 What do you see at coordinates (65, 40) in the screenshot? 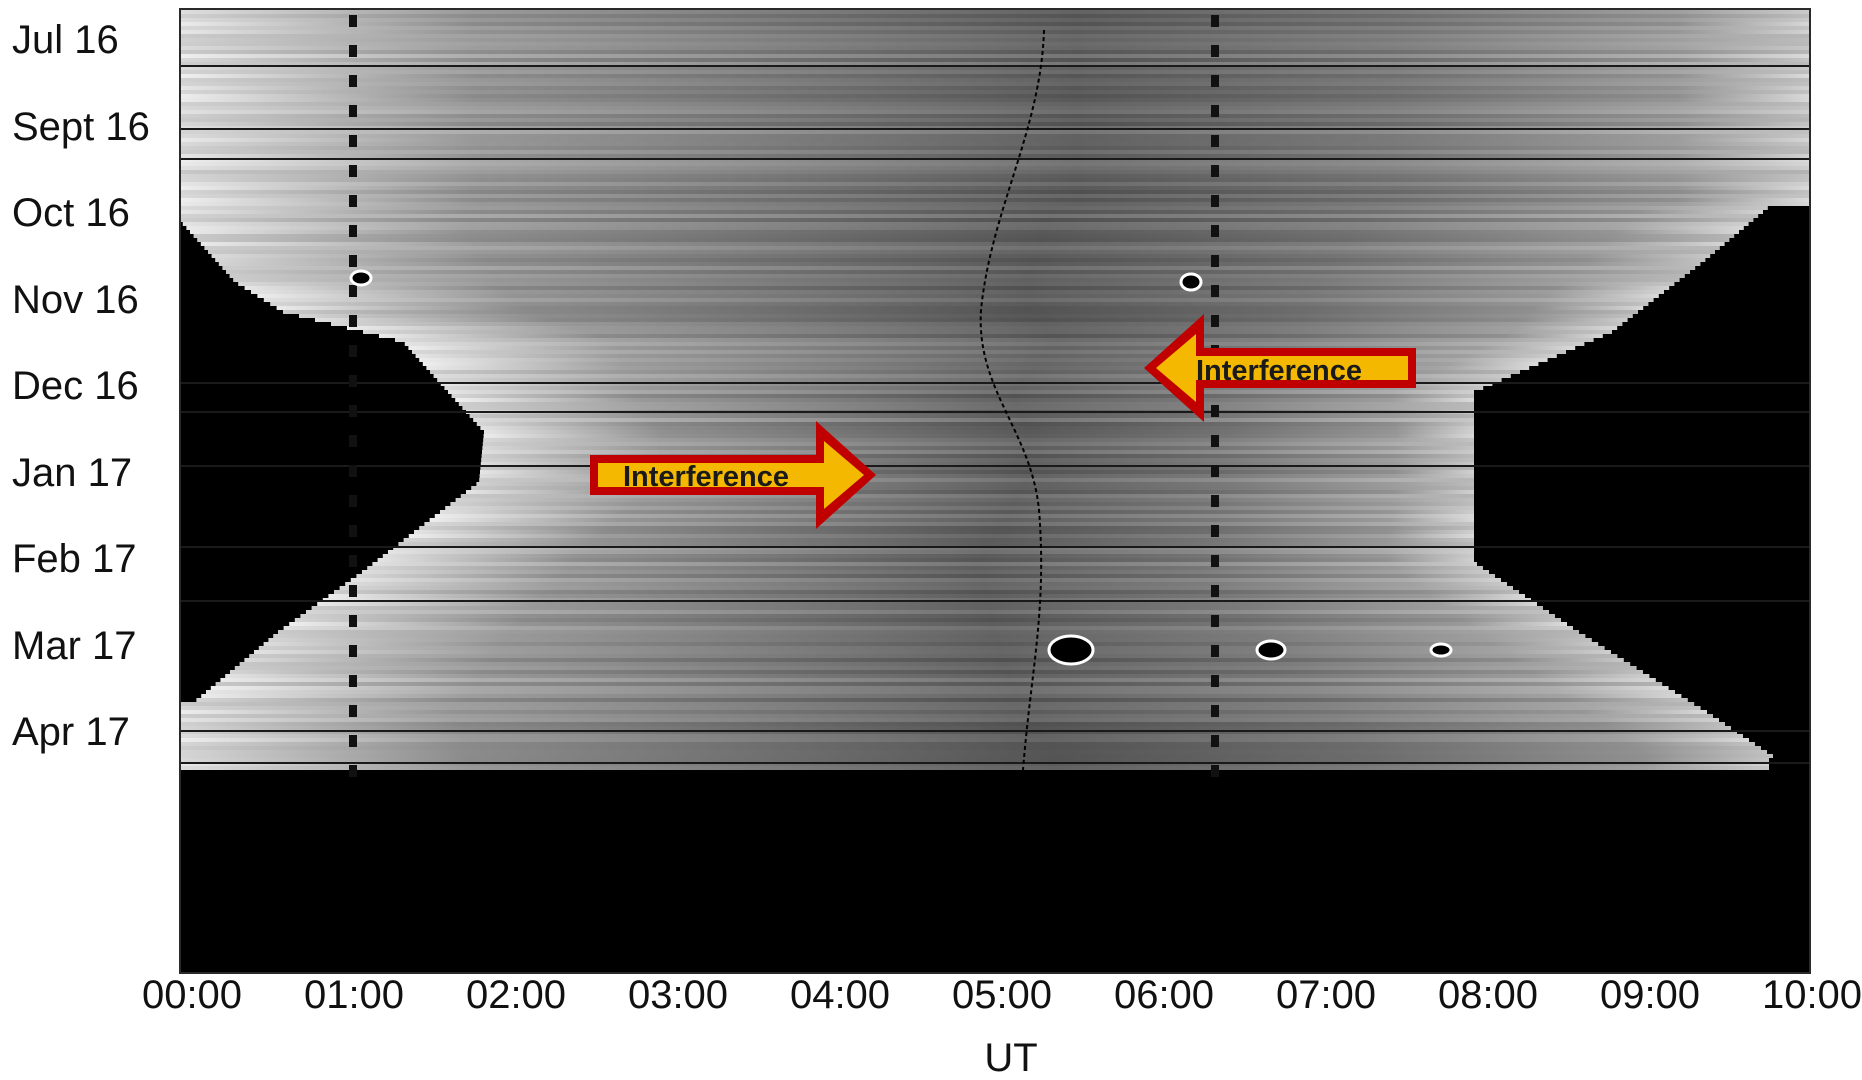
I see `y-tick-label: Jul 16` at bounding box center [65, 40].